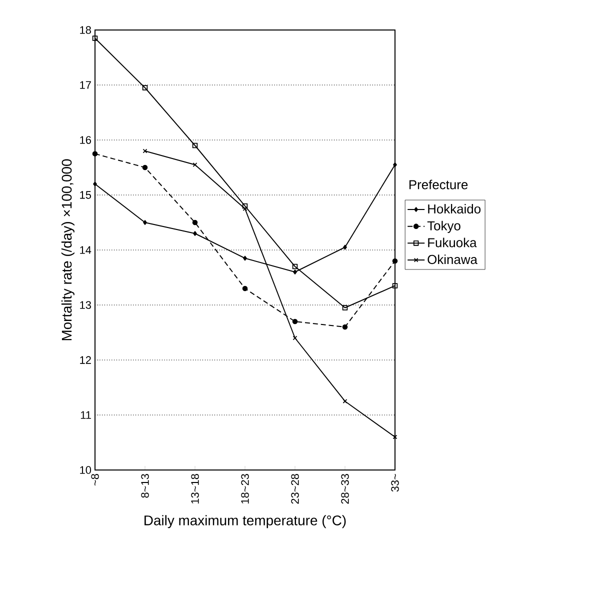 This screenshot has height=602, width=597. Describe the element at coordinates (195, 489) in the screenshot. I see `x-tick-label: 13~18` at that location.